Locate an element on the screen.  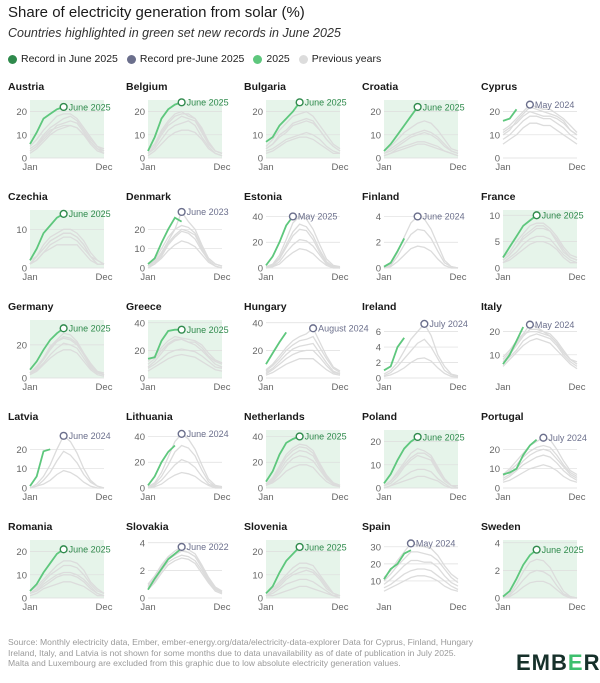
y-tick-label: 4 is located at coordinates (378, 348).